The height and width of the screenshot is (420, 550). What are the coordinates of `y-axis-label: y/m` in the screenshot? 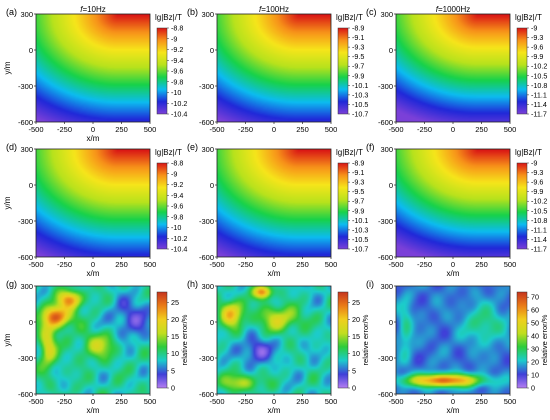 It's located at (7, 339).